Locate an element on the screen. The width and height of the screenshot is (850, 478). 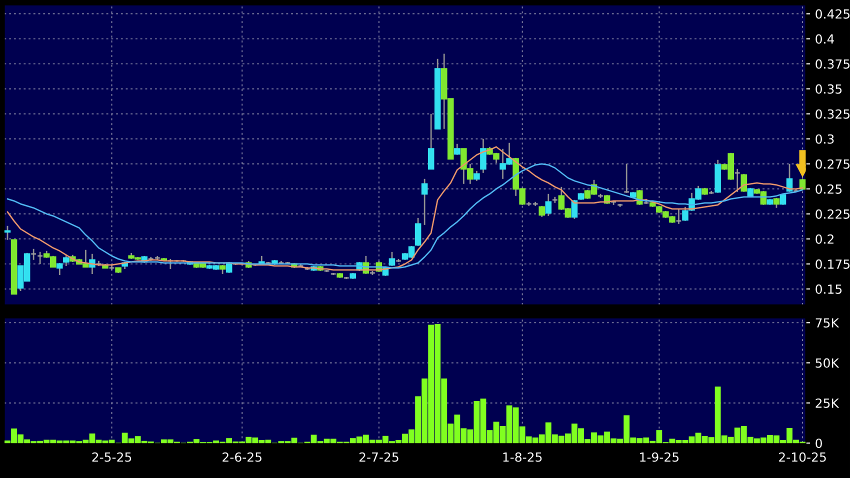
y-tick-label: 0.375 is located at coordinates (833, 64).